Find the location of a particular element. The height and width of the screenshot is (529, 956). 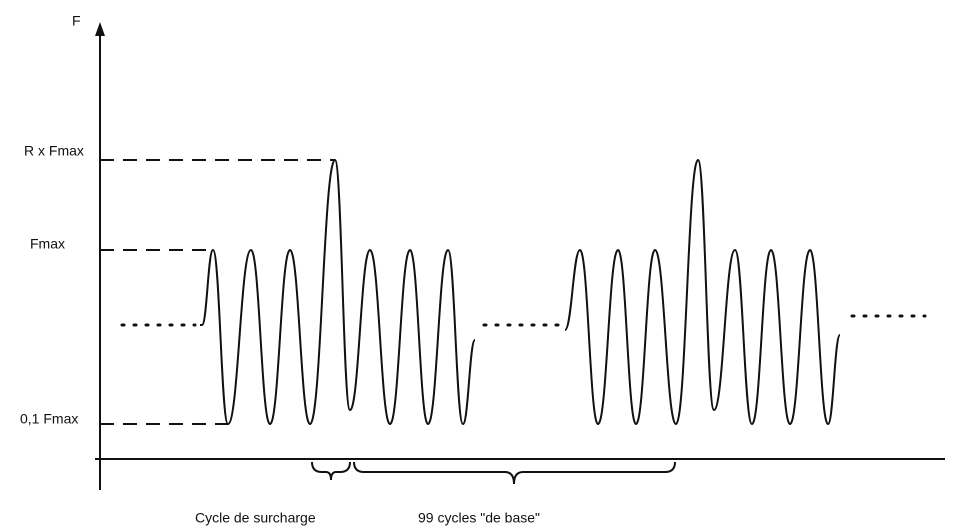

level-label: R x Fmax is located at coordinates (54, 151).